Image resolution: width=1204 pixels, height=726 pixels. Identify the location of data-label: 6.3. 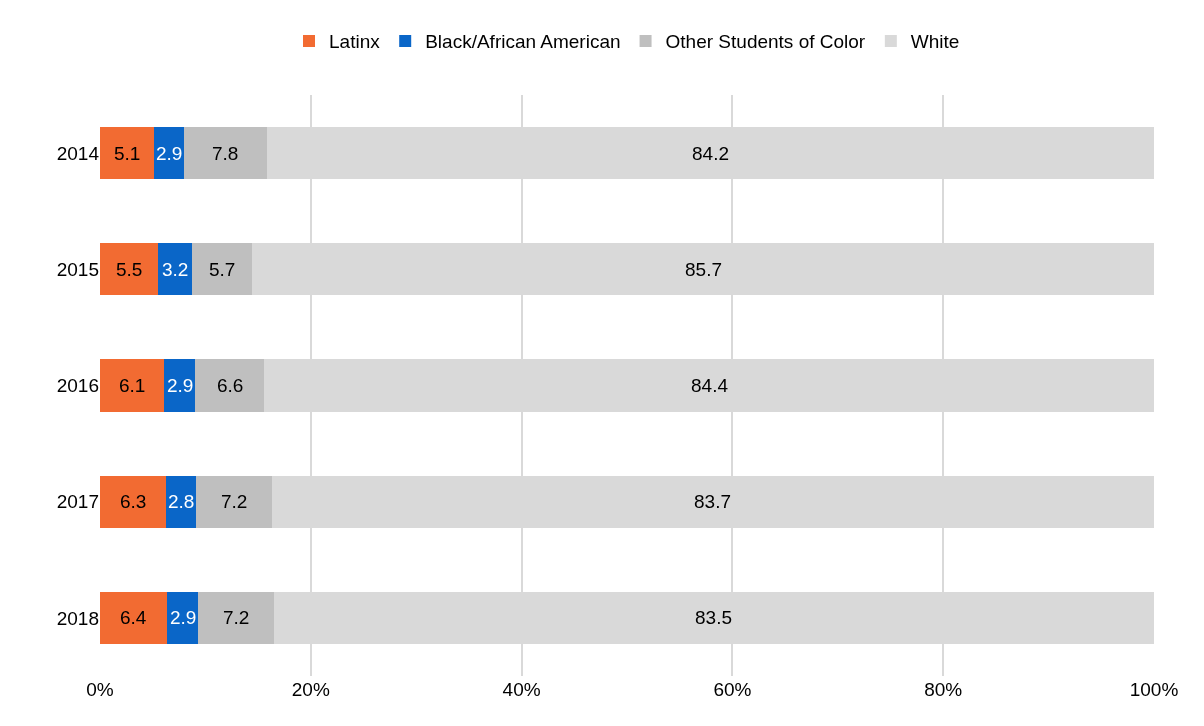
(133, 501).